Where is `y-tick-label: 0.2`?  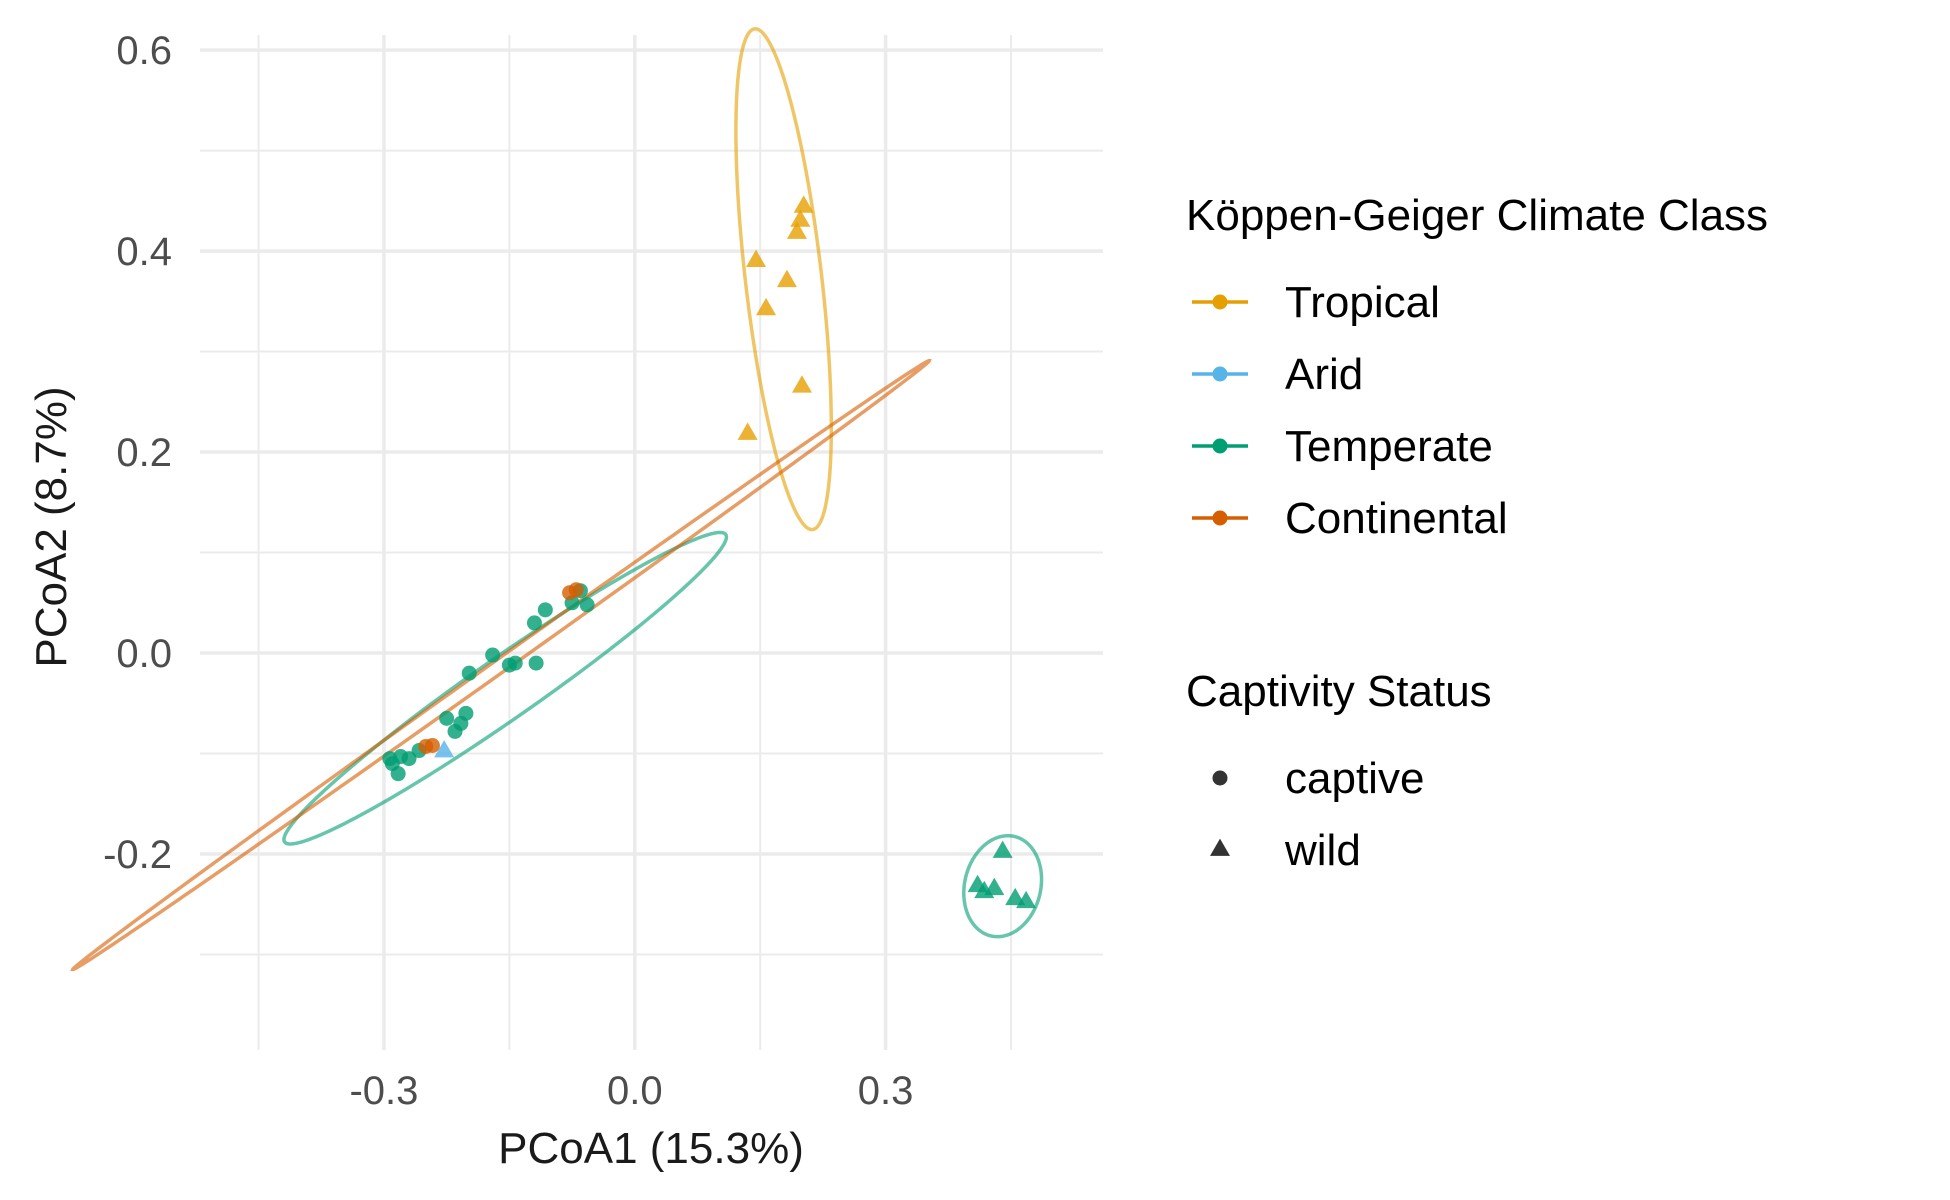 y-tick-label: 0.2 is located at coordinates (144, 453).